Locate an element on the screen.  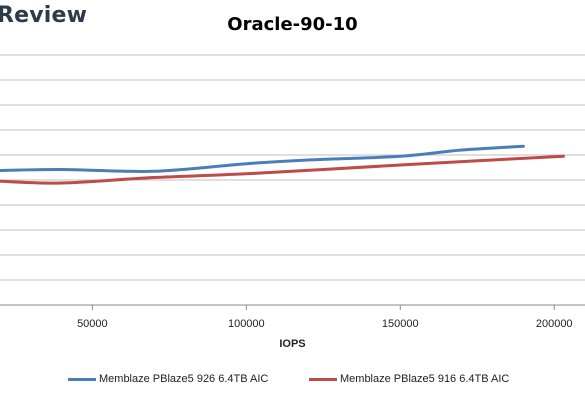
x-tick-label: 100000 is located at coordinates (246, 324).